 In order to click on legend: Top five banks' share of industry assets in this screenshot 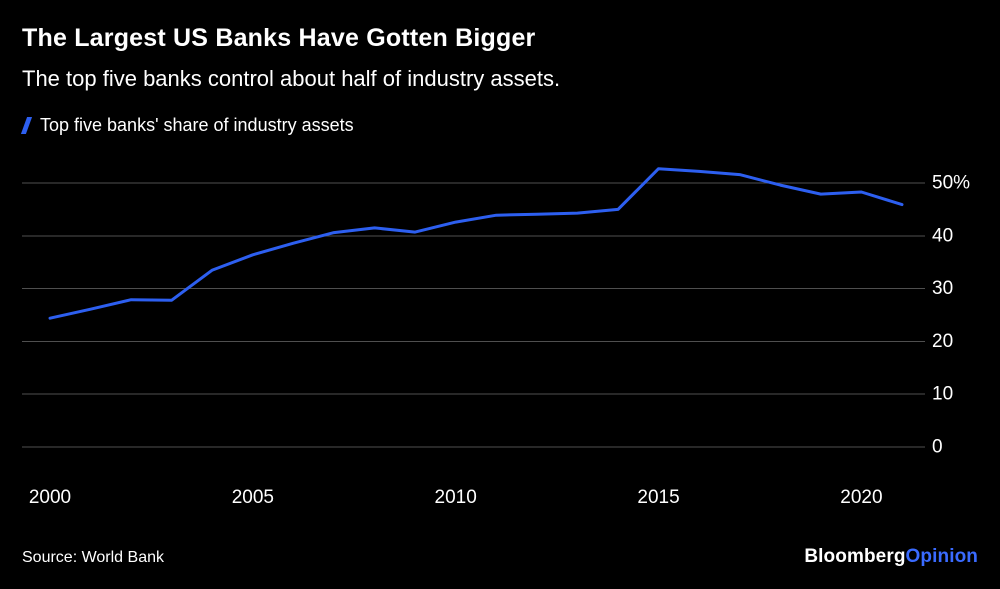, I will do `click(187, 125)`.